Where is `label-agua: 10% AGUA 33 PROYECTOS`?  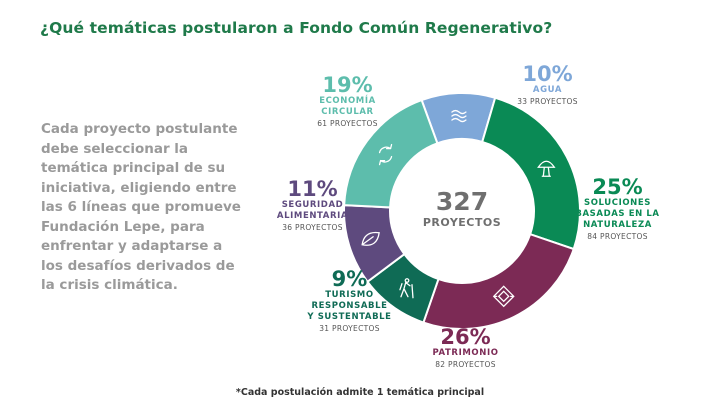
label-agua: 10% AGUA 33 PROYECTOS is located at coordinates (547, 85).